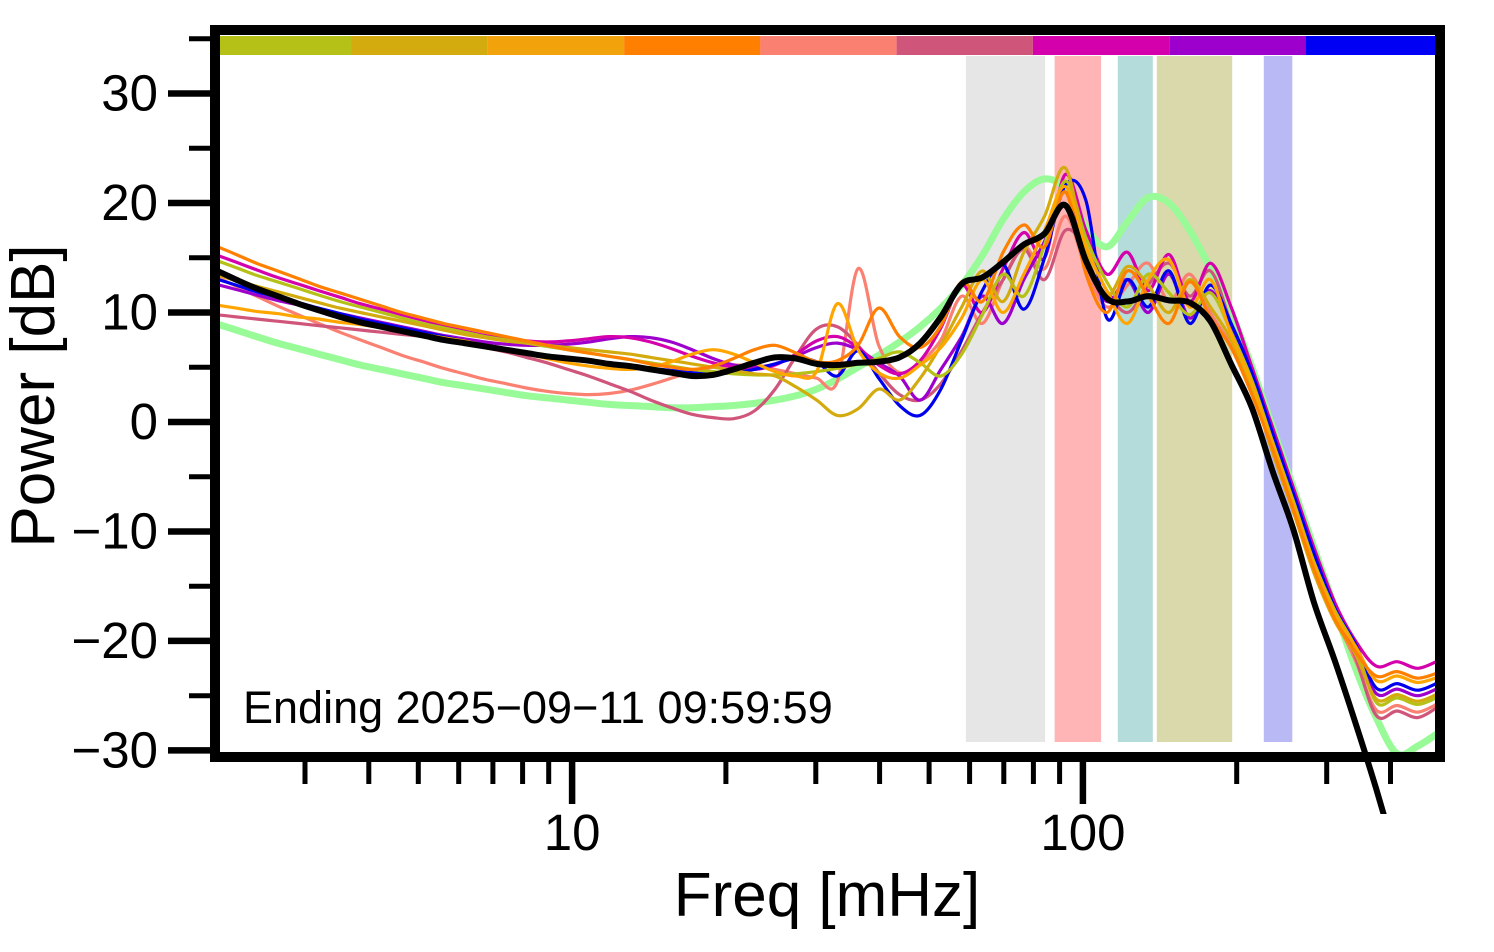  What do you see at coordinates (538, 707) in the screenshot?
I see `ending-annotation: Ending 2025−09−11 09:59:59` at bounding box center [538, 707].